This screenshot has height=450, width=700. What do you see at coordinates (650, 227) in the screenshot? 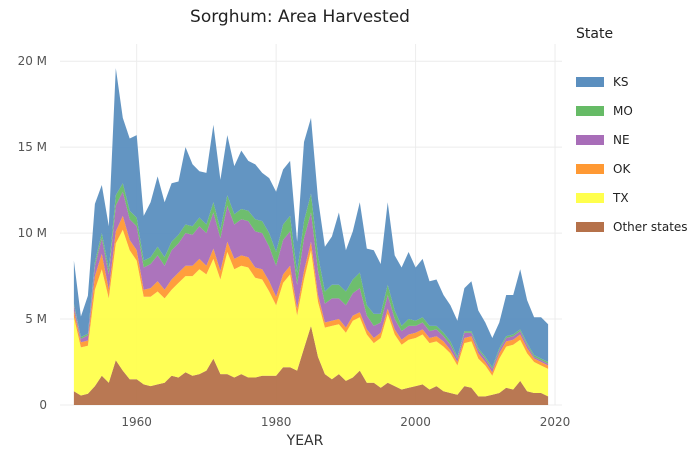
I see `legend-label-other-states: Other states` at bounding box center [650, 227].